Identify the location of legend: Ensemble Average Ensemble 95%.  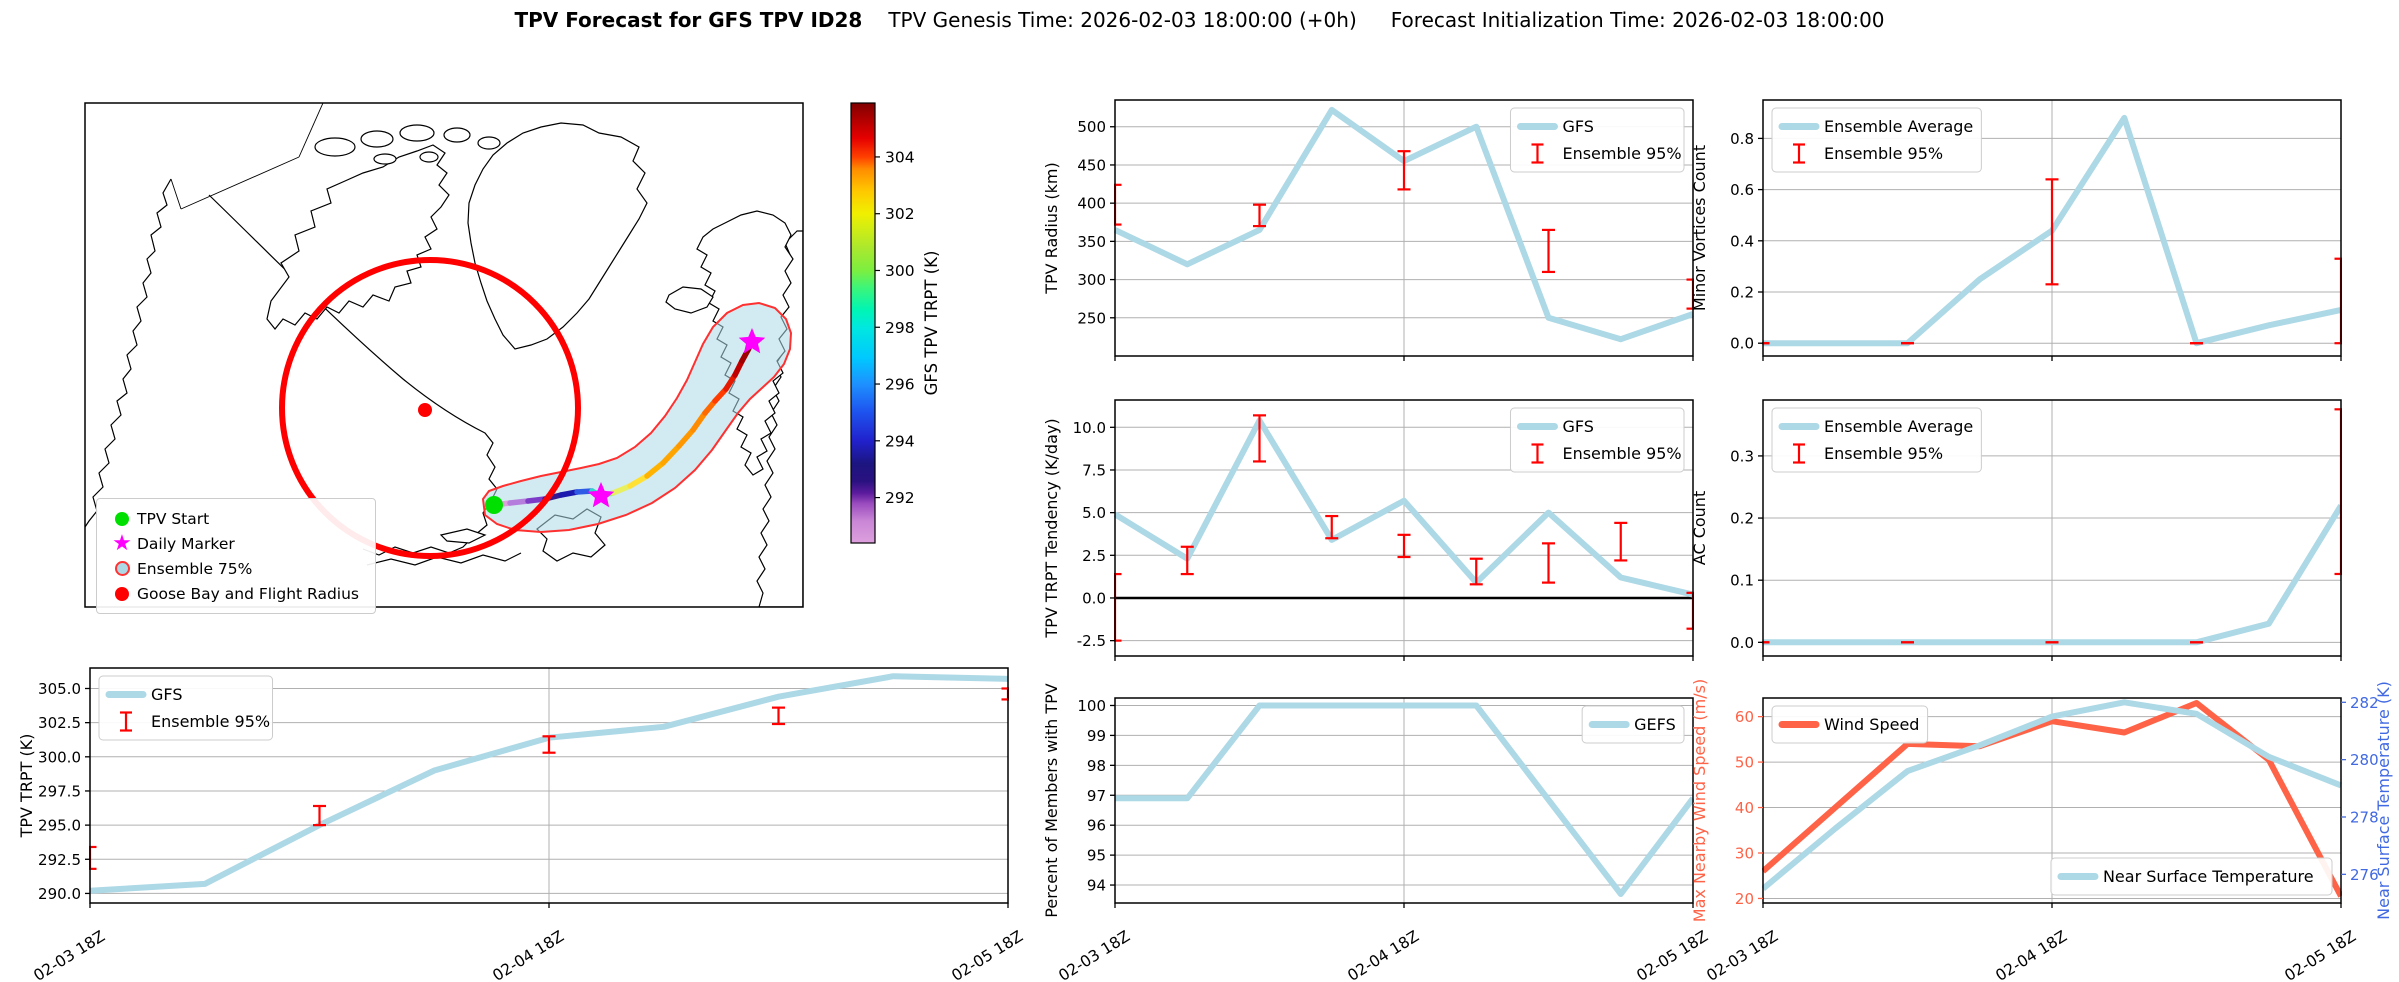
(1876, 440).